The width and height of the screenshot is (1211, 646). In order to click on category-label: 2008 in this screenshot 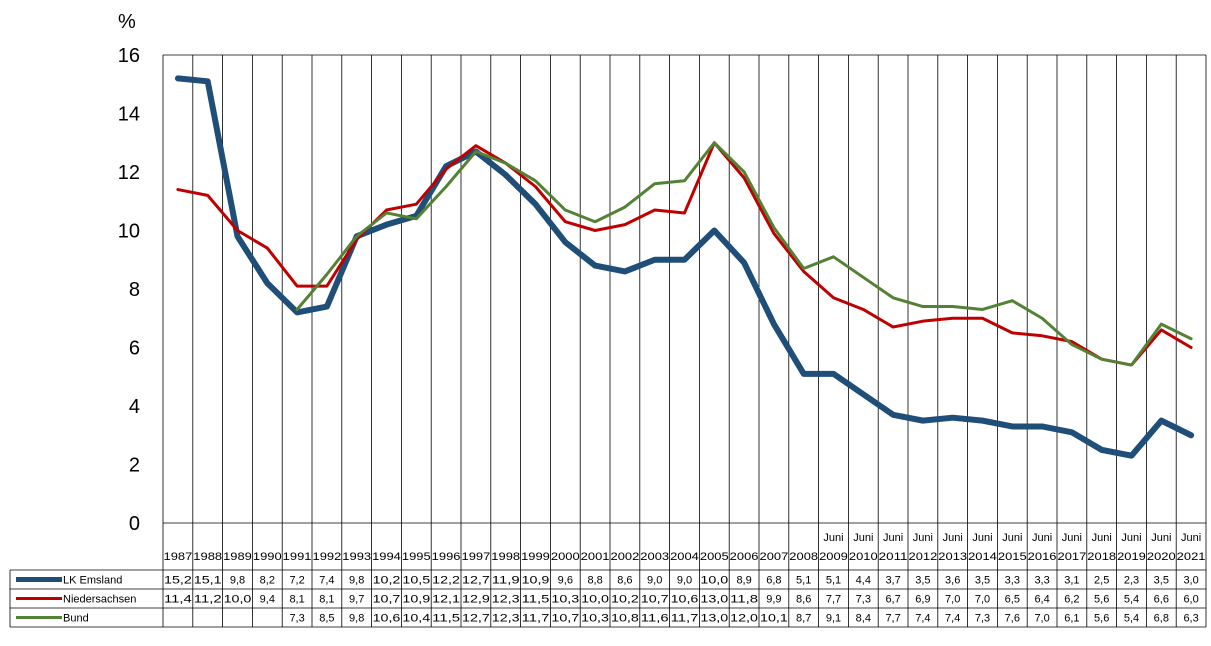, I will do `click(803, 557)`.